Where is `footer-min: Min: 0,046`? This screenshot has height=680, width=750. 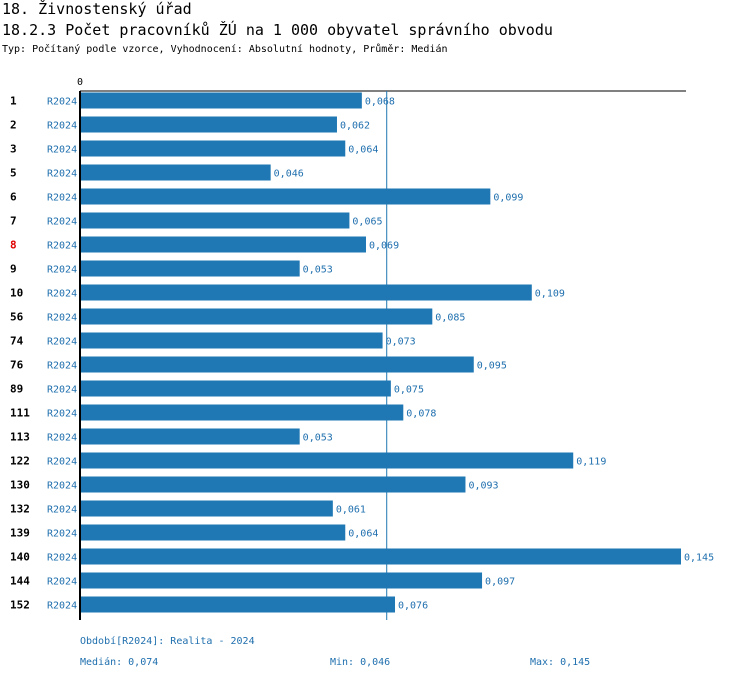 footer-min: Min: 0,046 is located at coordinates (360, 662).